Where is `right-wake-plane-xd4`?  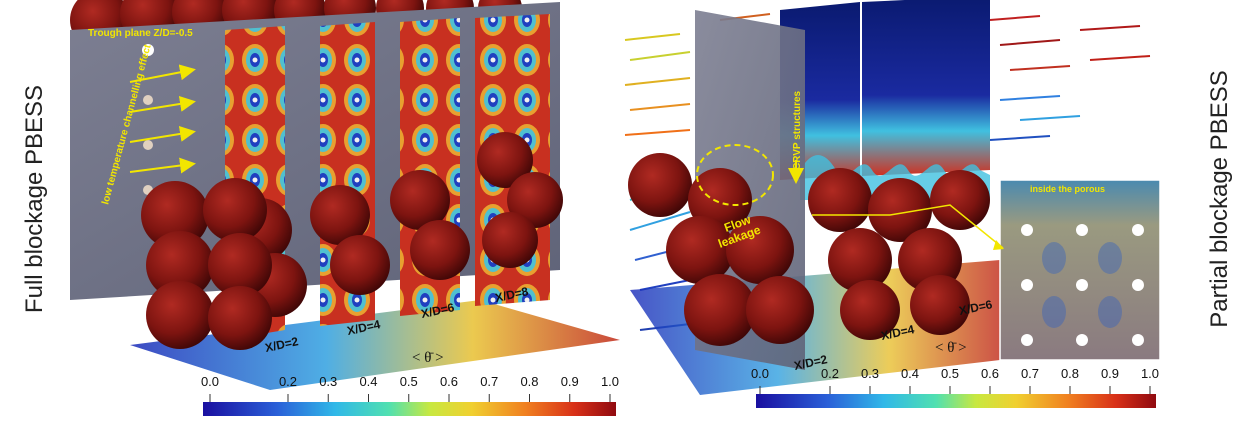
right-wake-plane-xd4 is located at coordinates (926, 88).